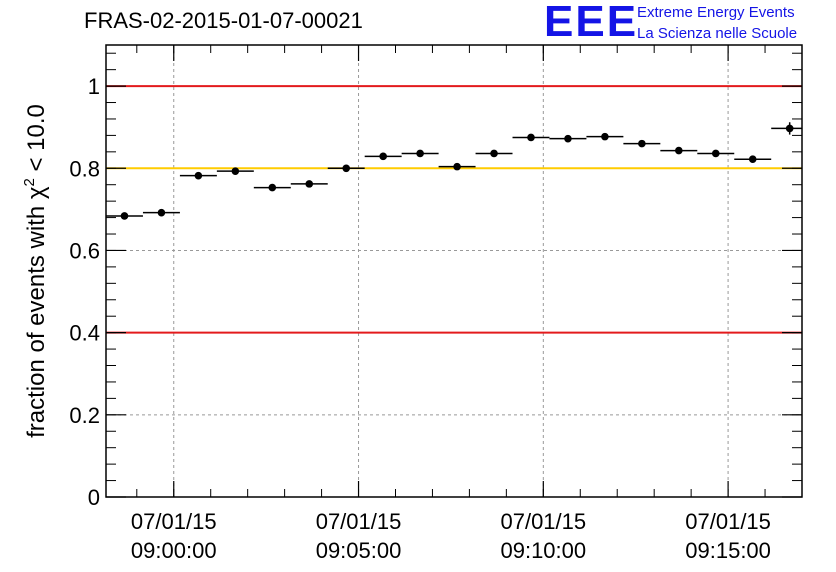 The image size is (836, 572). What do you see at coordinates (359, 550) in the screenshot?
I see `x-tick-label-time: 09:05:00` at bounding box center [359, 550].